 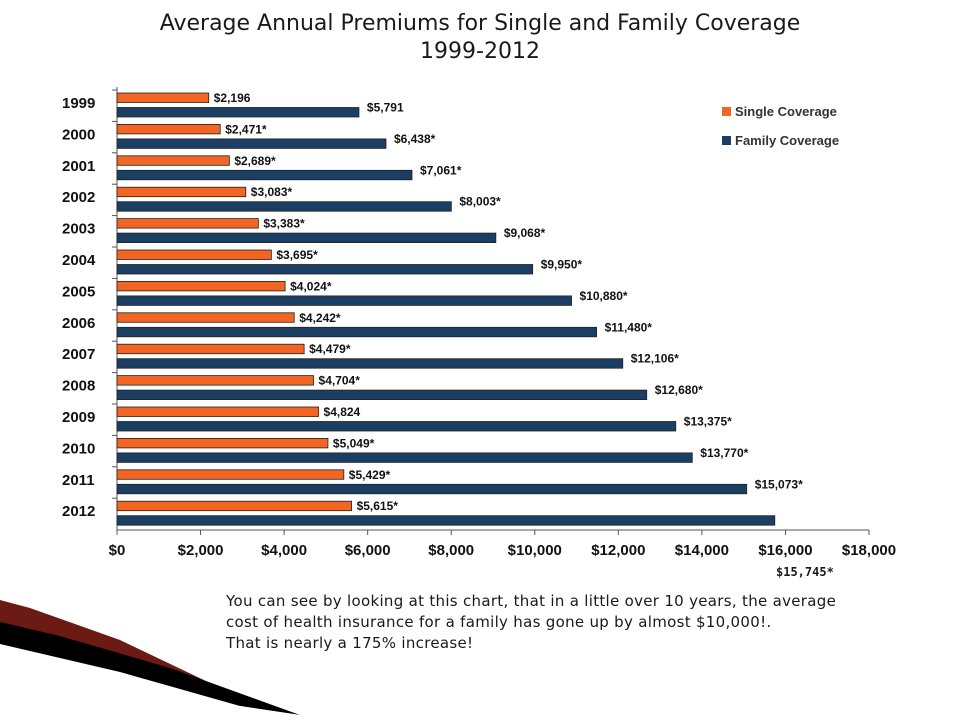 What do you see at coordinates (655, 359) in the screenshot?
I see `family-value-label: $12,106*` at bounding box center [655, 359].